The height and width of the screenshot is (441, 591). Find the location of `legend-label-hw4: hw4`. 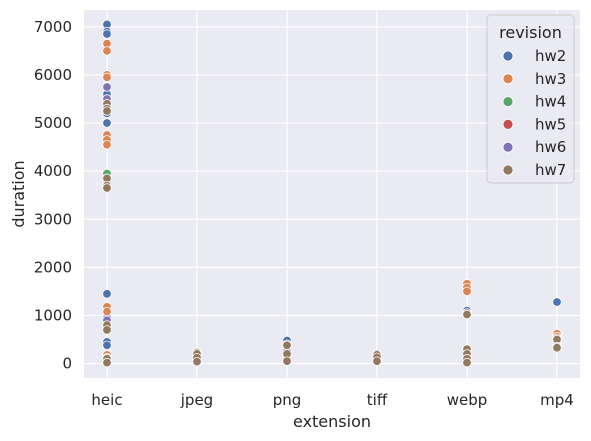

legend-label-hw4: hw4 is located at coordinates (550, 102).